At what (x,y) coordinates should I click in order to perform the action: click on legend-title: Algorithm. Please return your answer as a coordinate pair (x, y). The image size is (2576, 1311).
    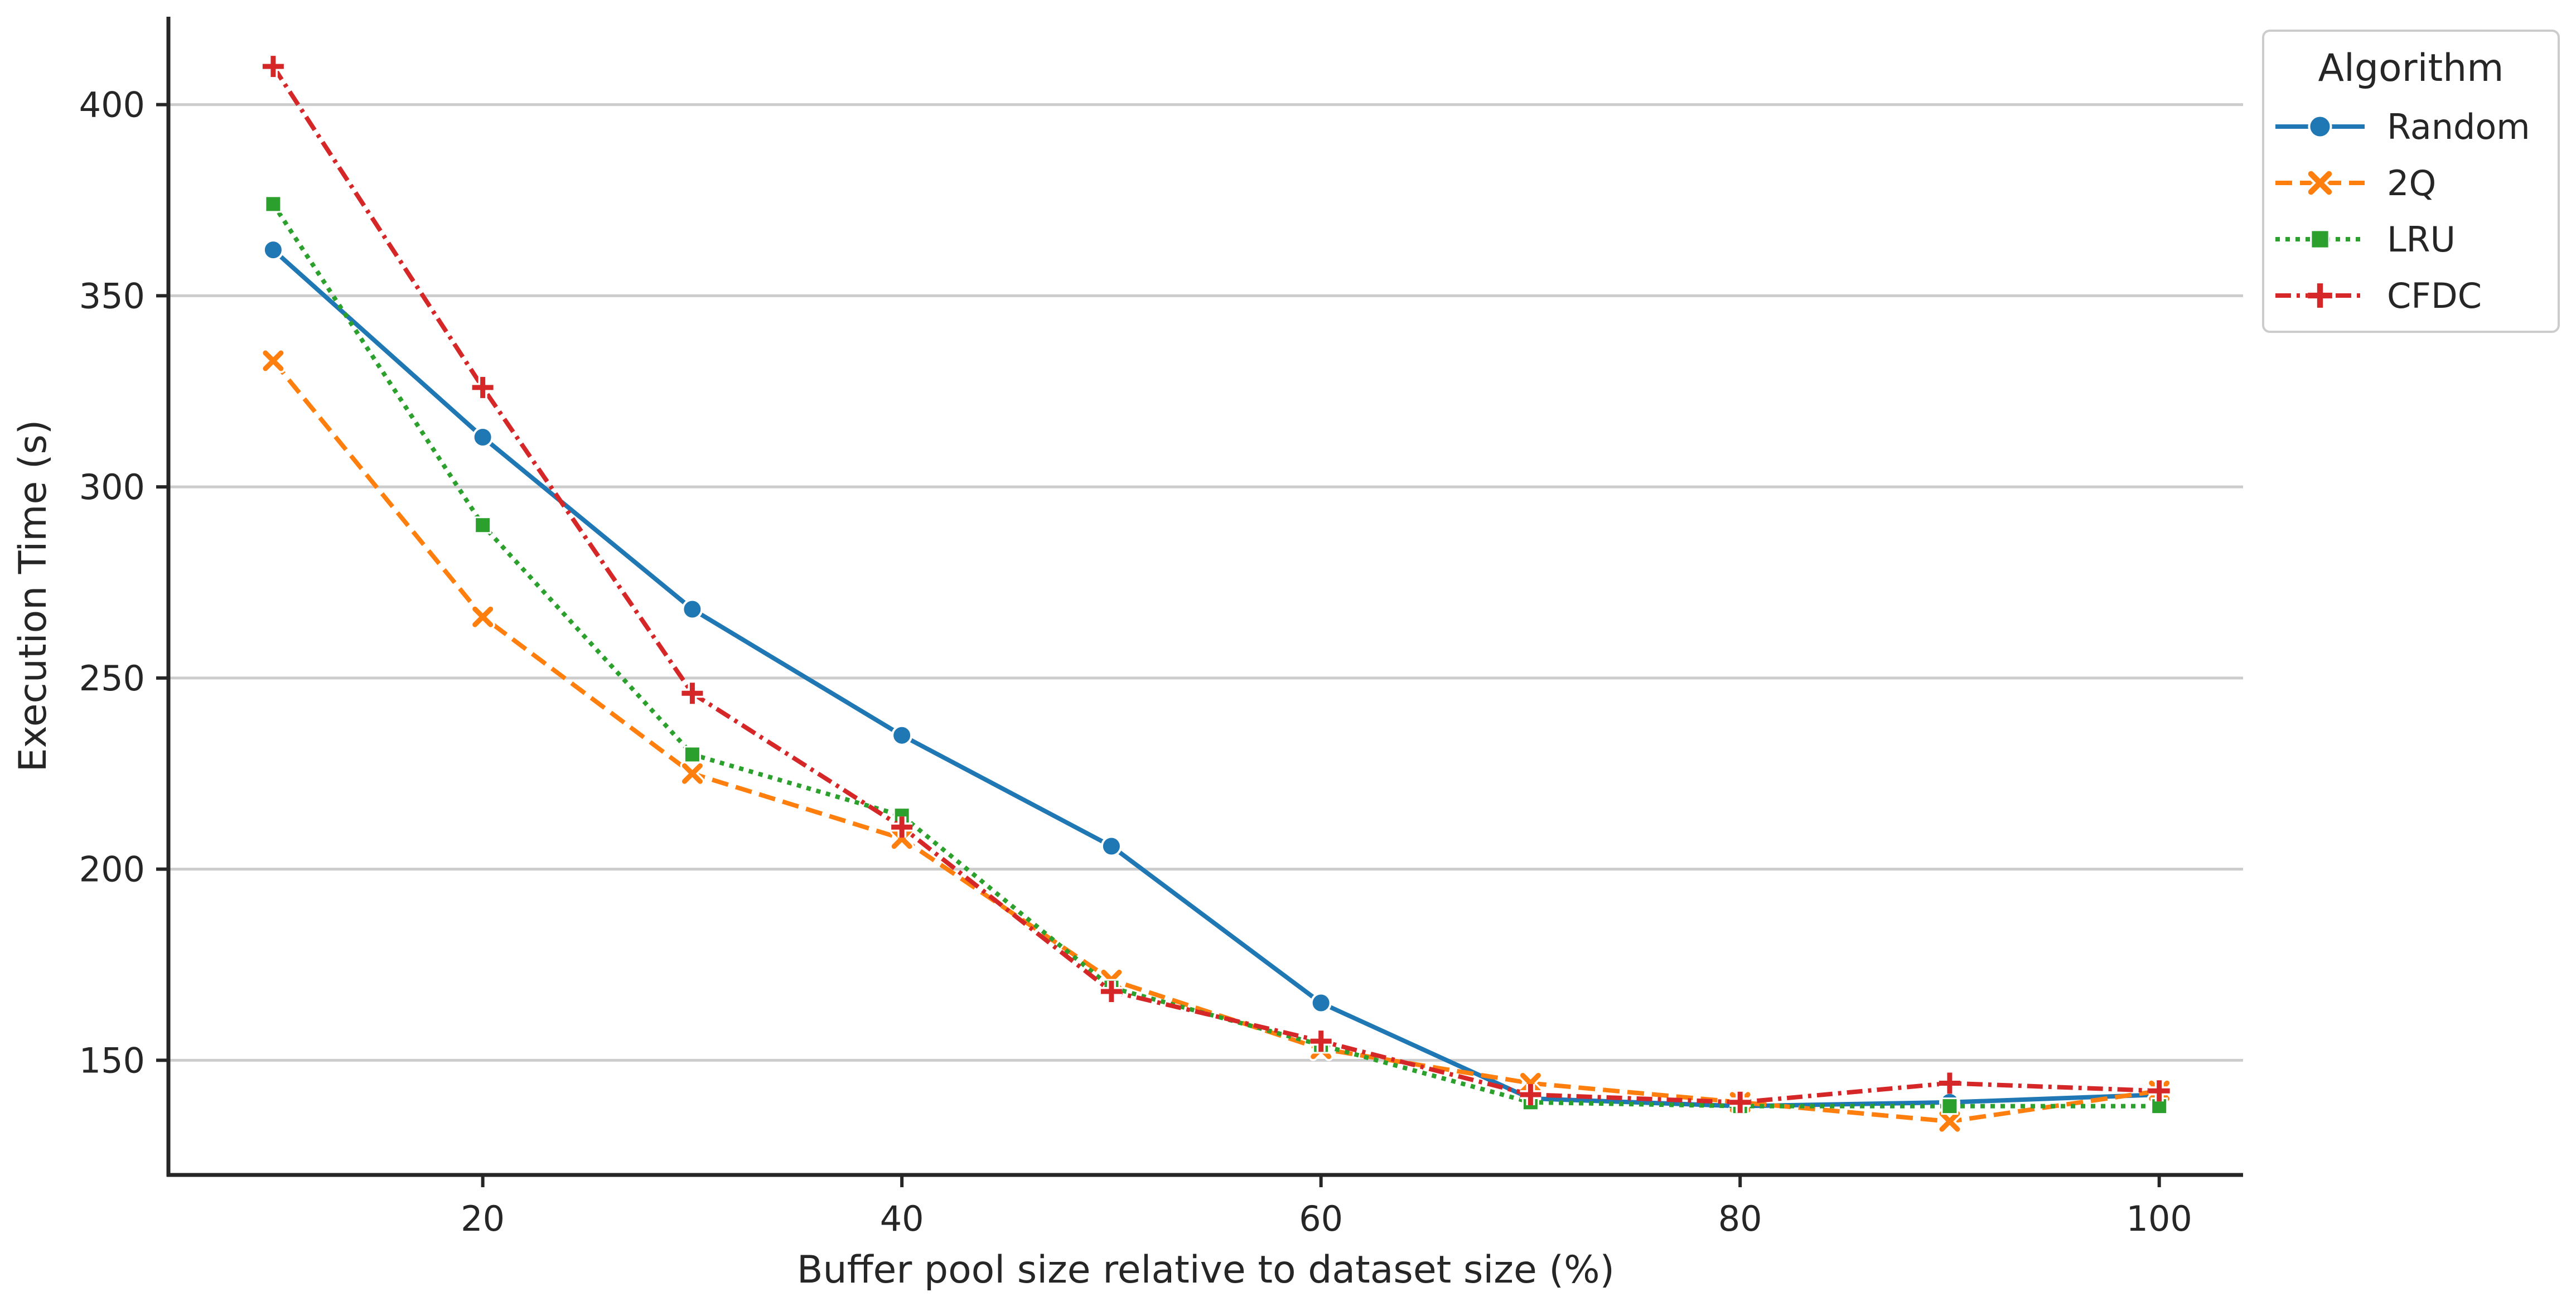
    Looking at the image, I should click on (2410, 68).